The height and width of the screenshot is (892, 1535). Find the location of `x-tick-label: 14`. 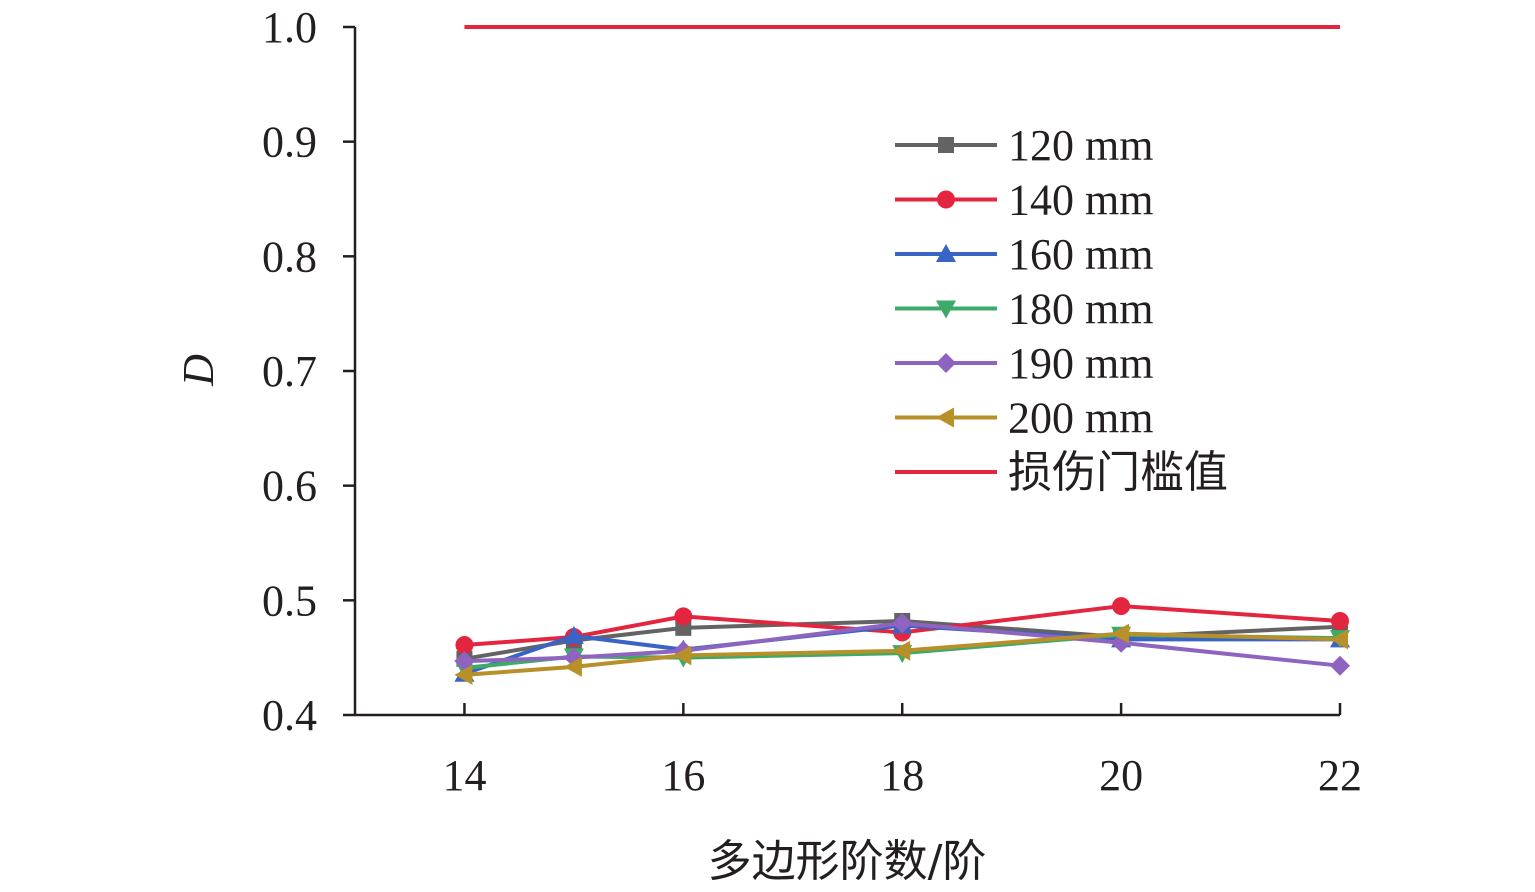

x-tick-label: 14 is located at coordinates (464, 775).